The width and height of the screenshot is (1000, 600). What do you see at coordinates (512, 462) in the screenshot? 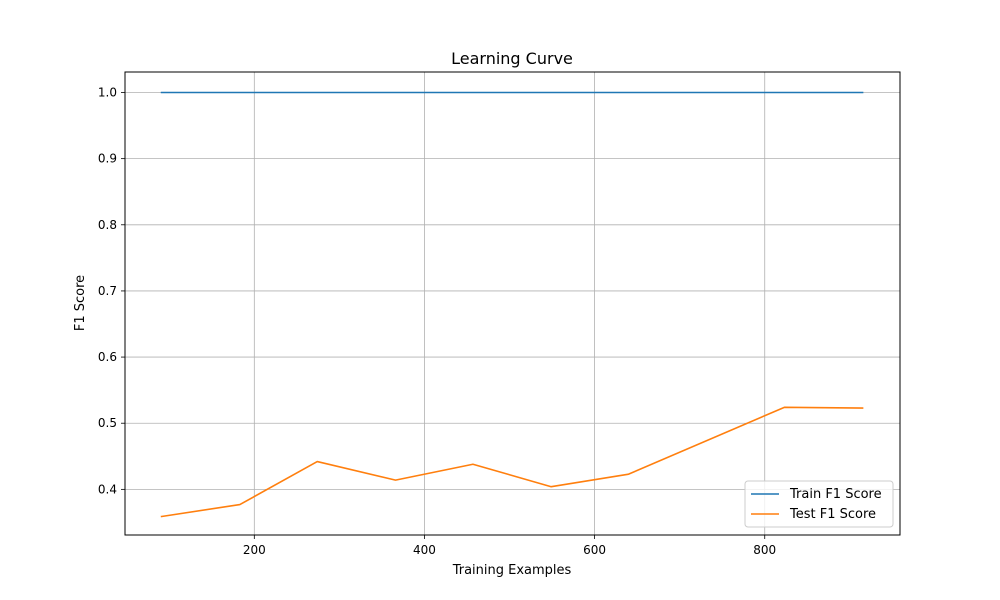
I see `test-f1-score-line` at bounding box center [512, 462].